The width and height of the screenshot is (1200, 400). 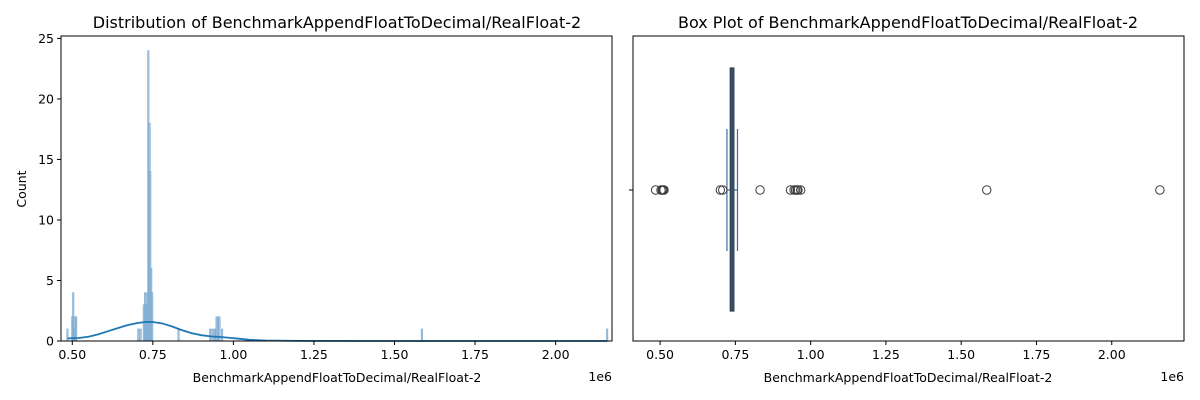 I want to click on boxplot-x-tick-label-4: 1.50, so click(x=961, y=354).